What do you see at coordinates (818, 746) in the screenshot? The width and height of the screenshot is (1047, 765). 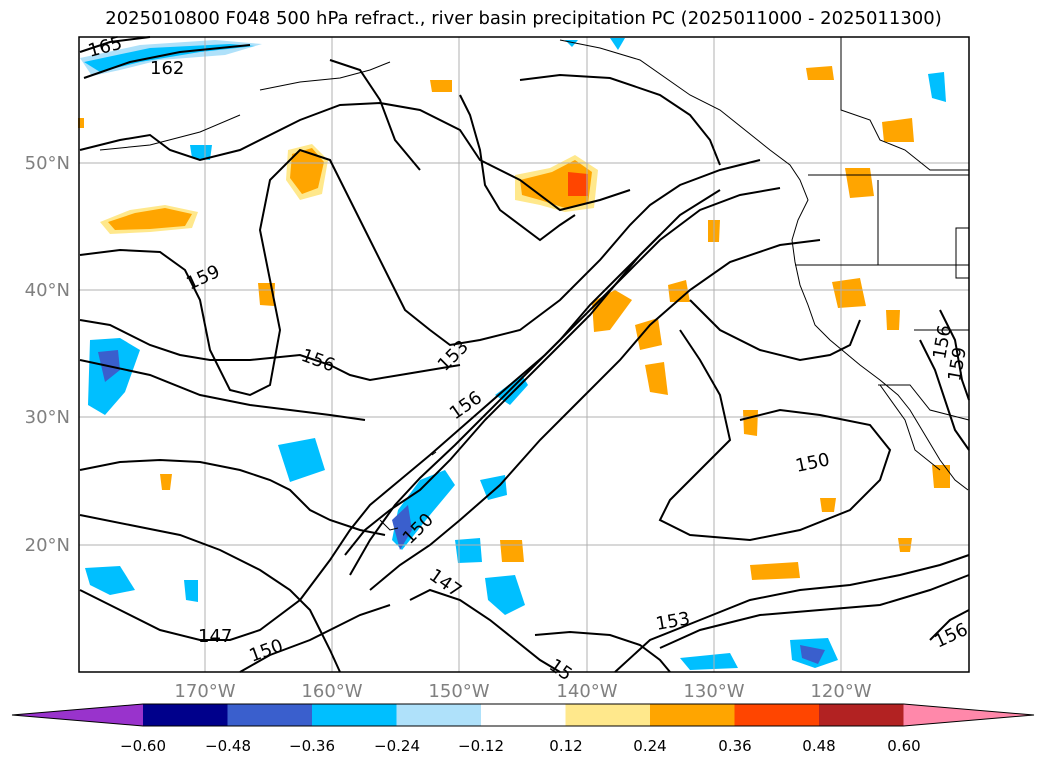 I see `colorbar-tick-label: 0.48` at bounding box center [818, 746].